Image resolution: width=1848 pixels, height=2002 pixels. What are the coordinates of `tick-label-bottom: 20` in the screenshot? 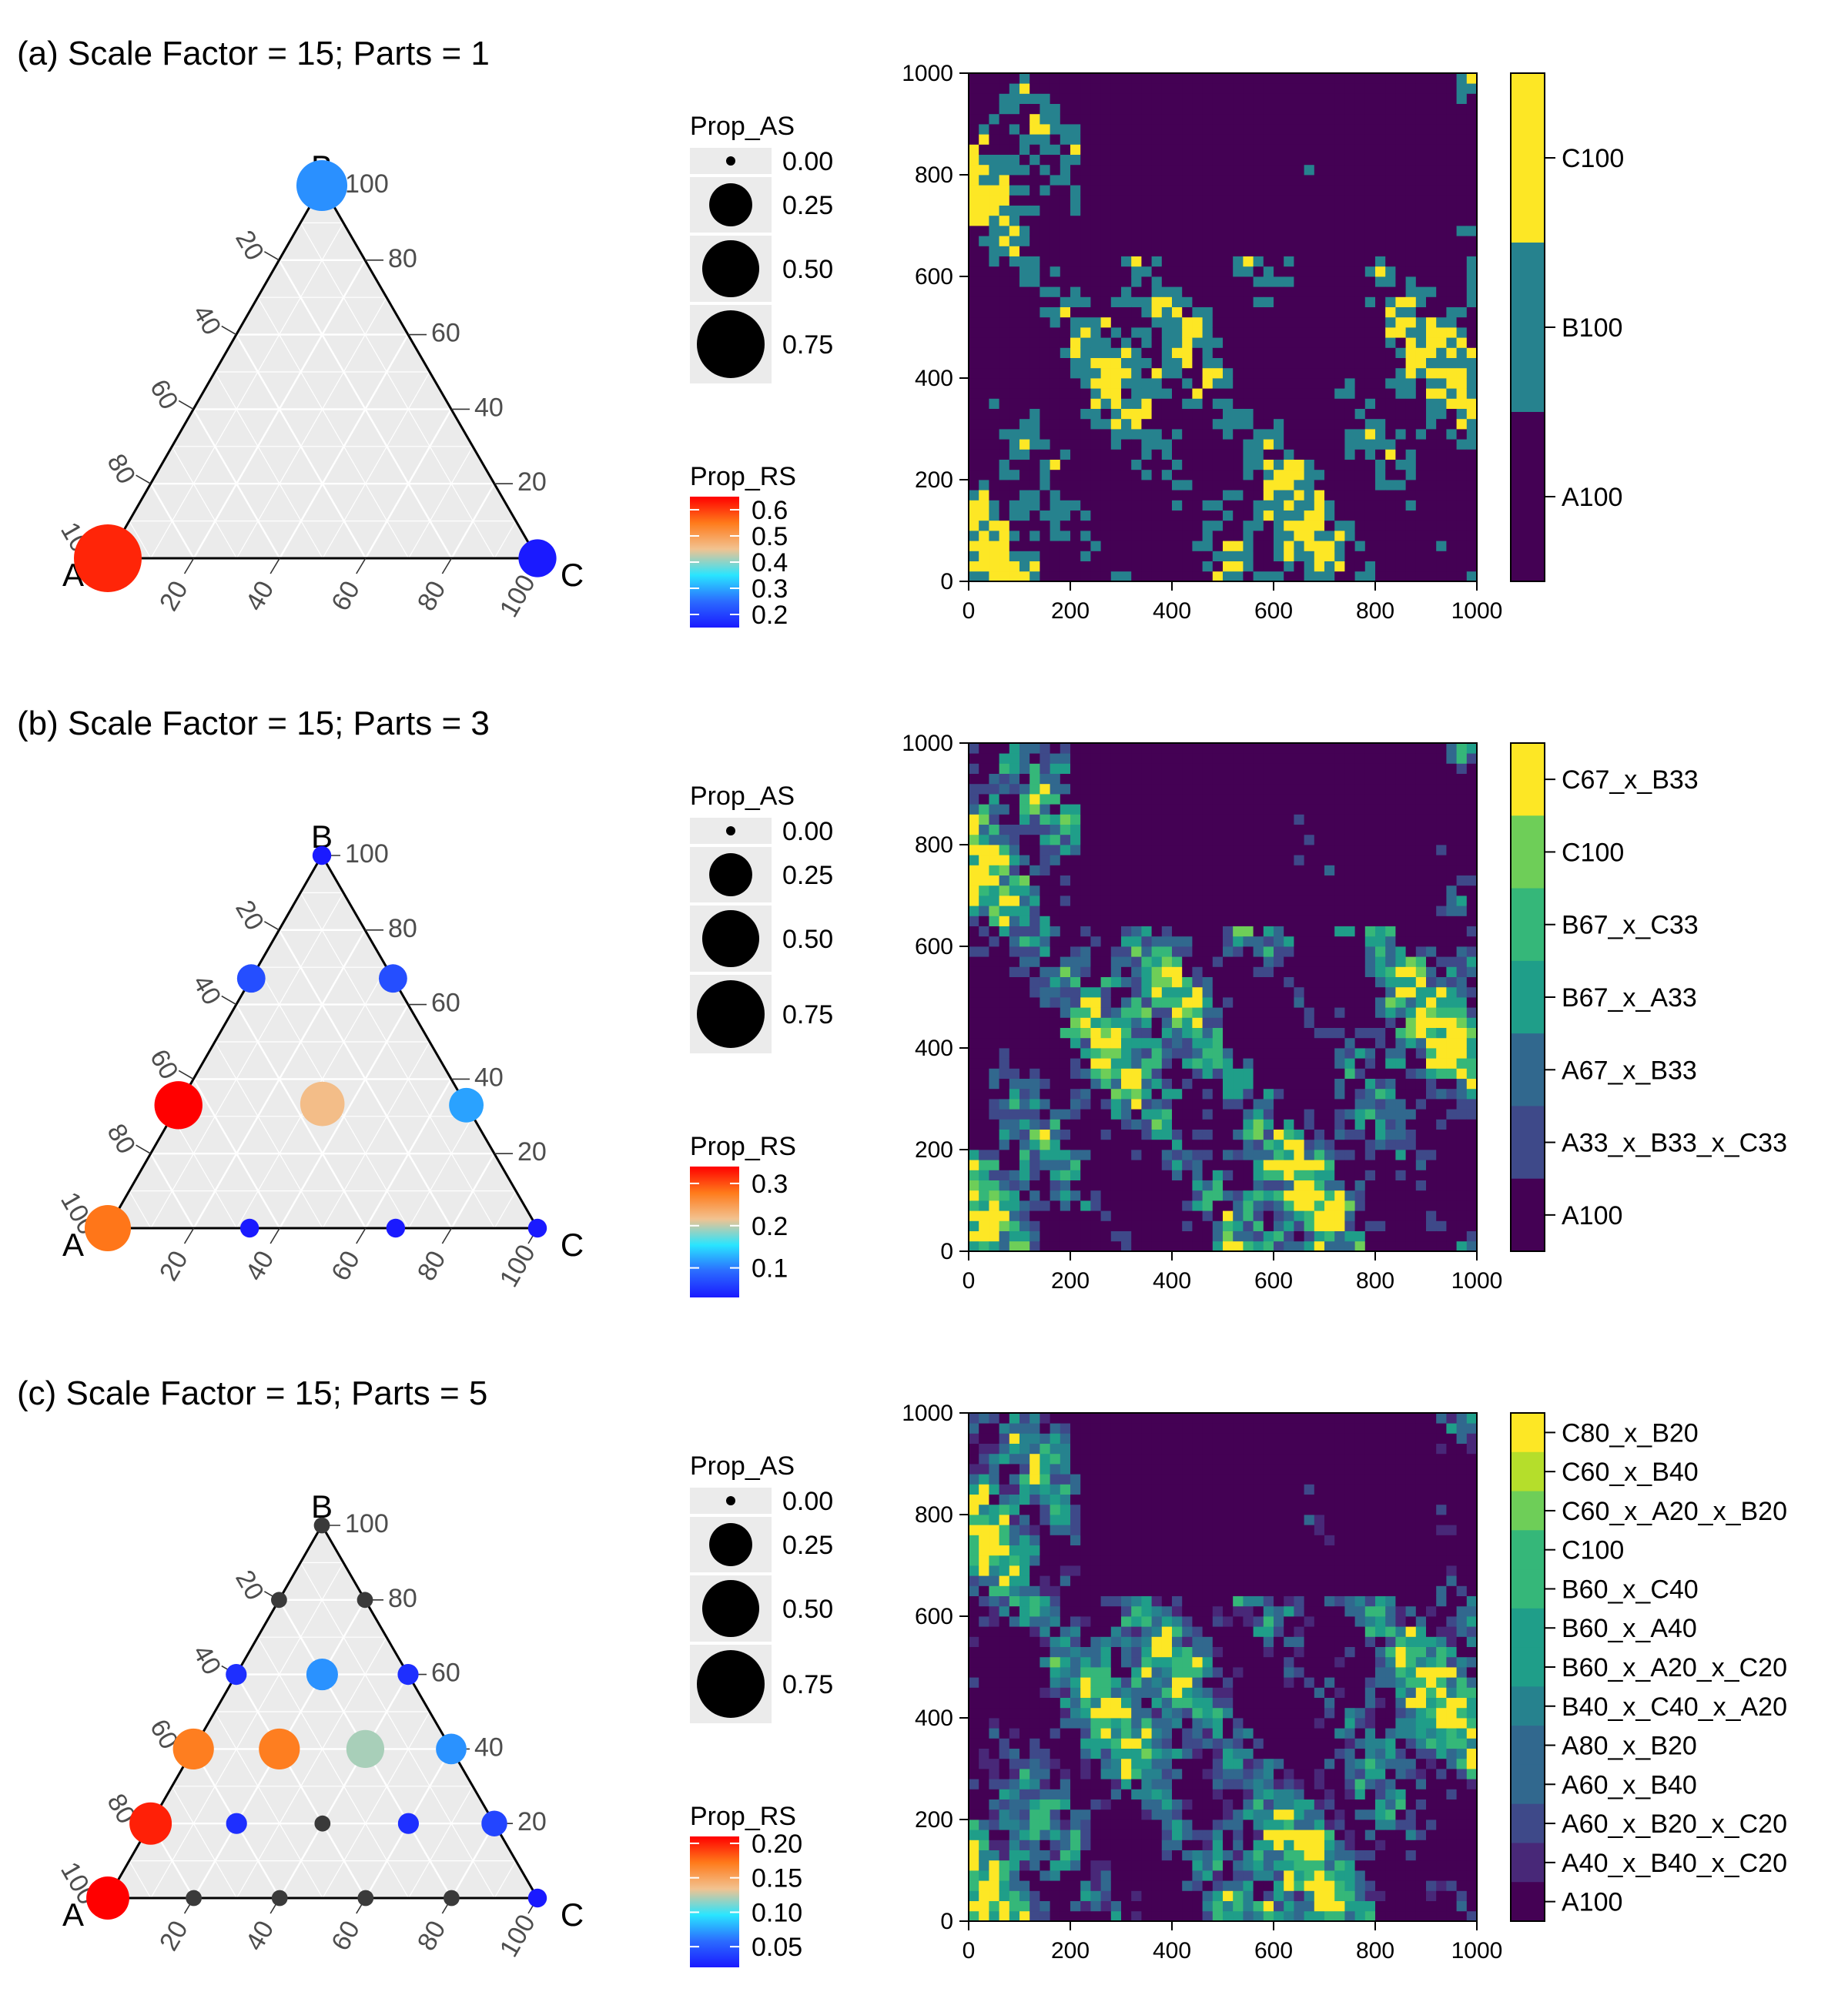 It's located at (174, 596).